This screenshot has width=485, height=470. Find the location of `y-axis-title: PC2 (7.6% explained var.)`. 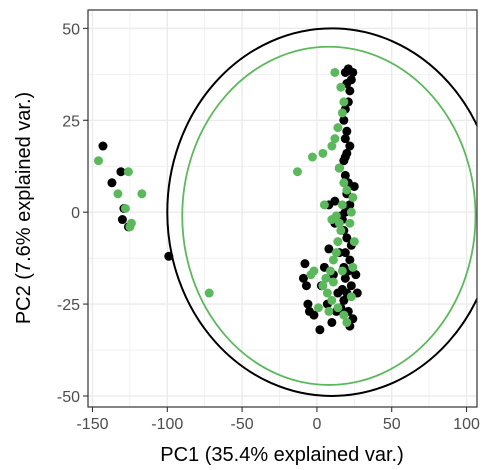

y-axis-title: PC2 (7.6% explained var.) is located at coordinates (24, 208).